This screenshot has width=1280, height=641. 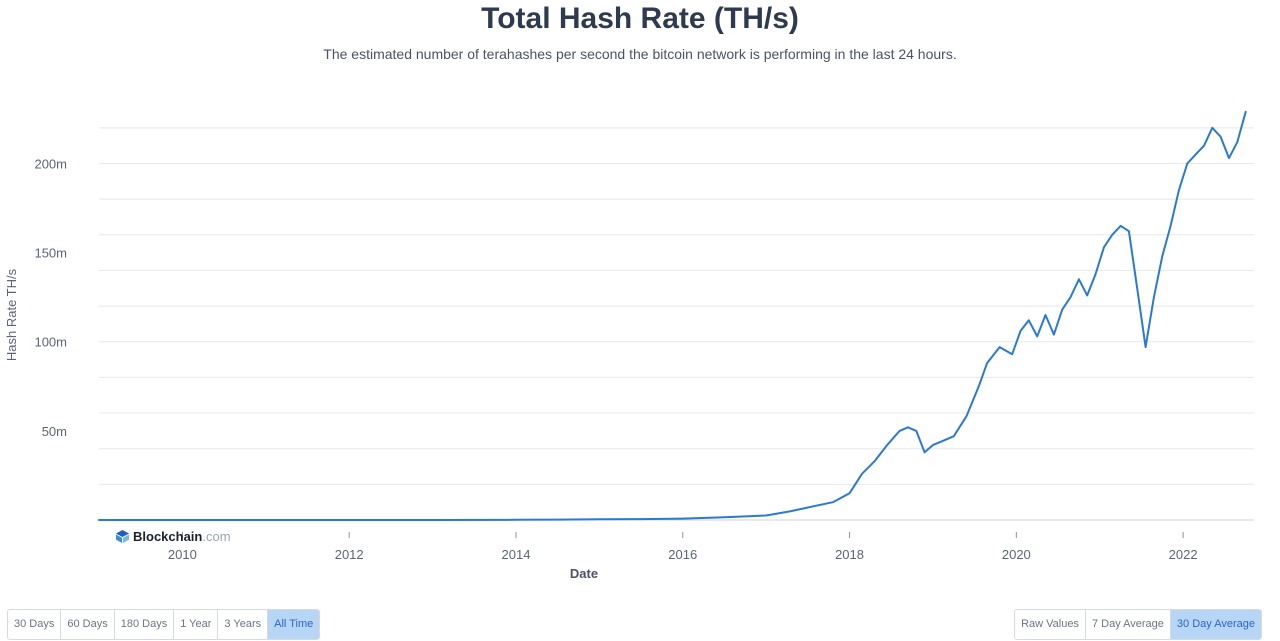 What do you see at coordinates (216, 536) in the screenshot?
I see `logo-suffix: .com` at bounding box center [216, 536].